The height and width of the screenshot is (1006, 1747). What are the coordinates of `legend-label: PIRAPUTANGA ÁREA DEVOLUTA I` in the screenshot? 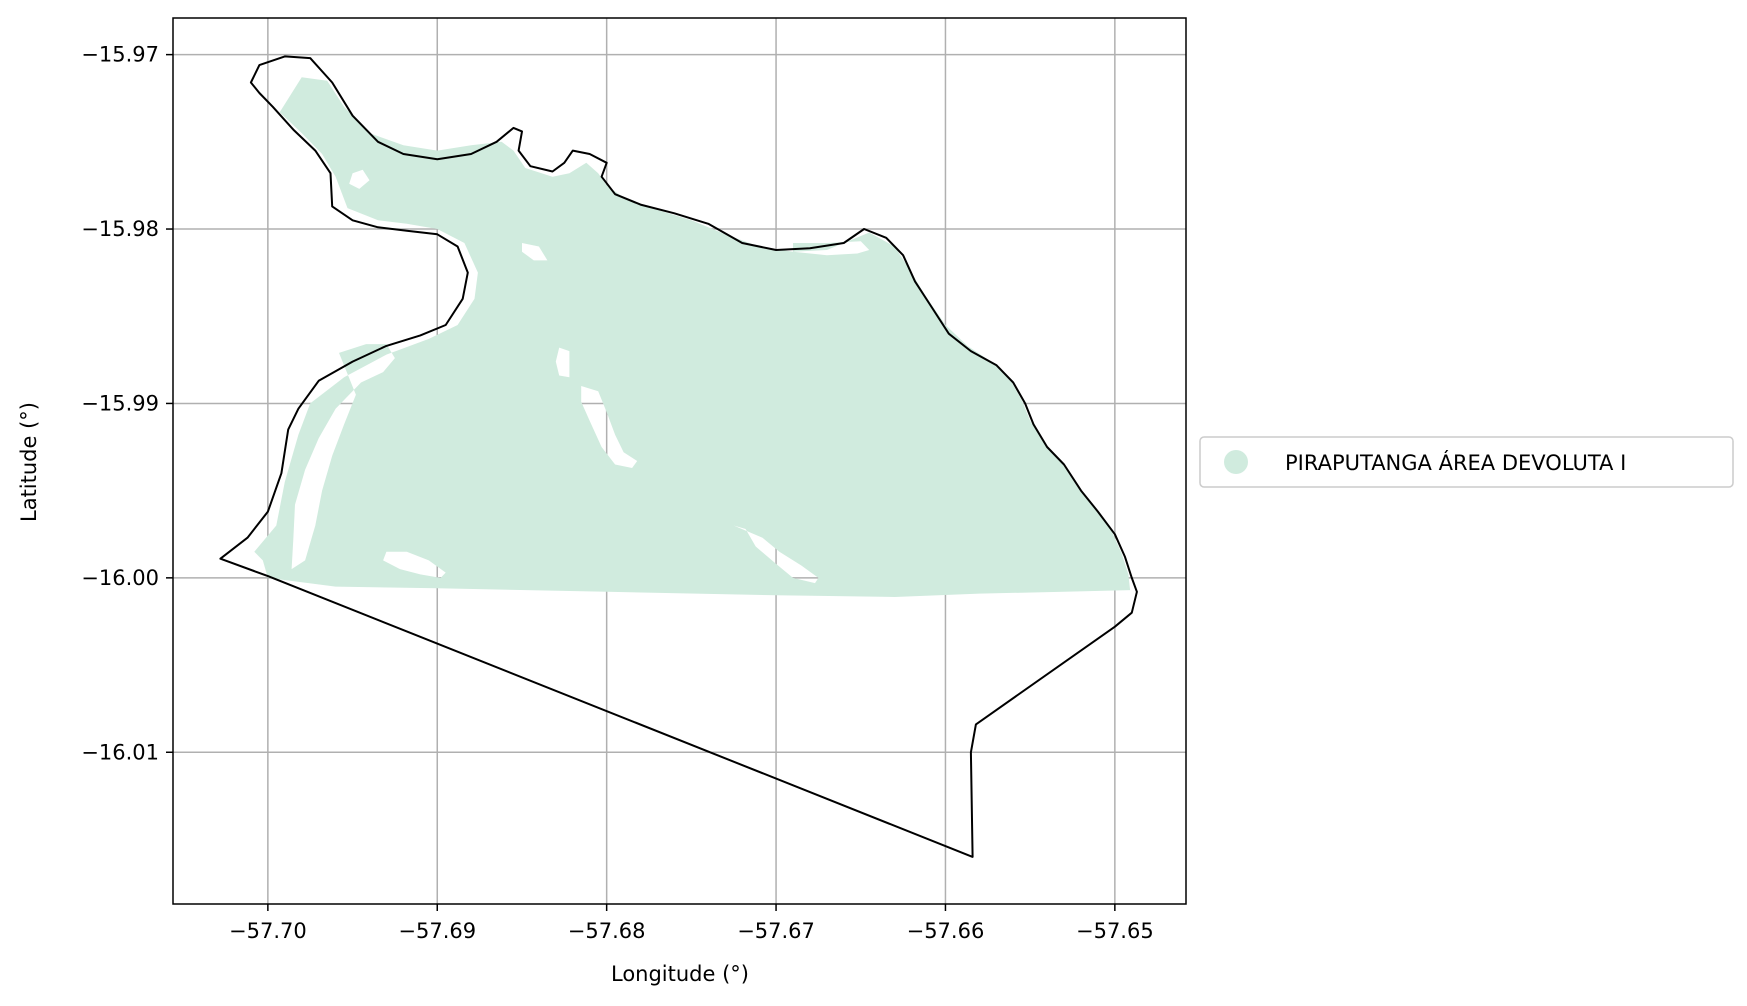 It's located at (1455, 462).